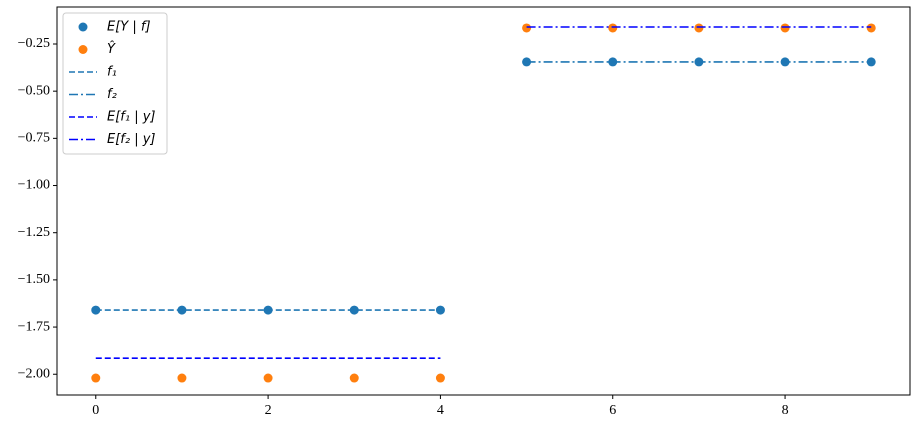  What do you see at coordinates (129, 27) in the screenshot?
I see `legend-label: E[Y | f]` at bounding box center [129, 27].